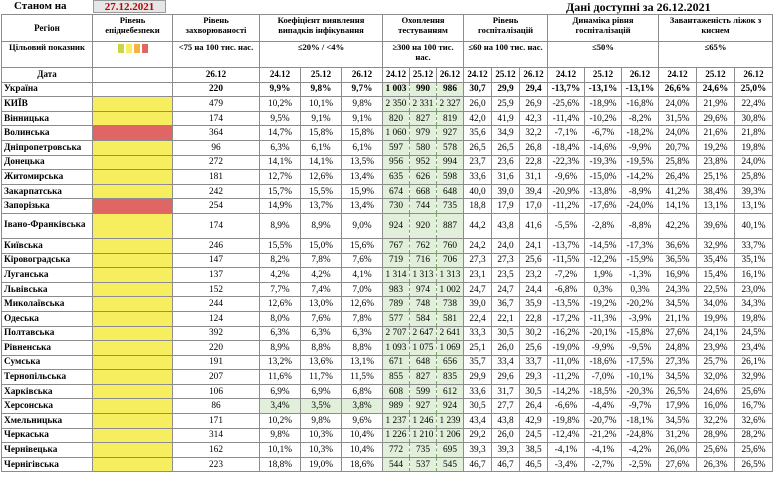  What do you see at coordinates (505, 435) in the screenshot?
I see `hospital-value: 26,0` at bounding box center [505, 435].